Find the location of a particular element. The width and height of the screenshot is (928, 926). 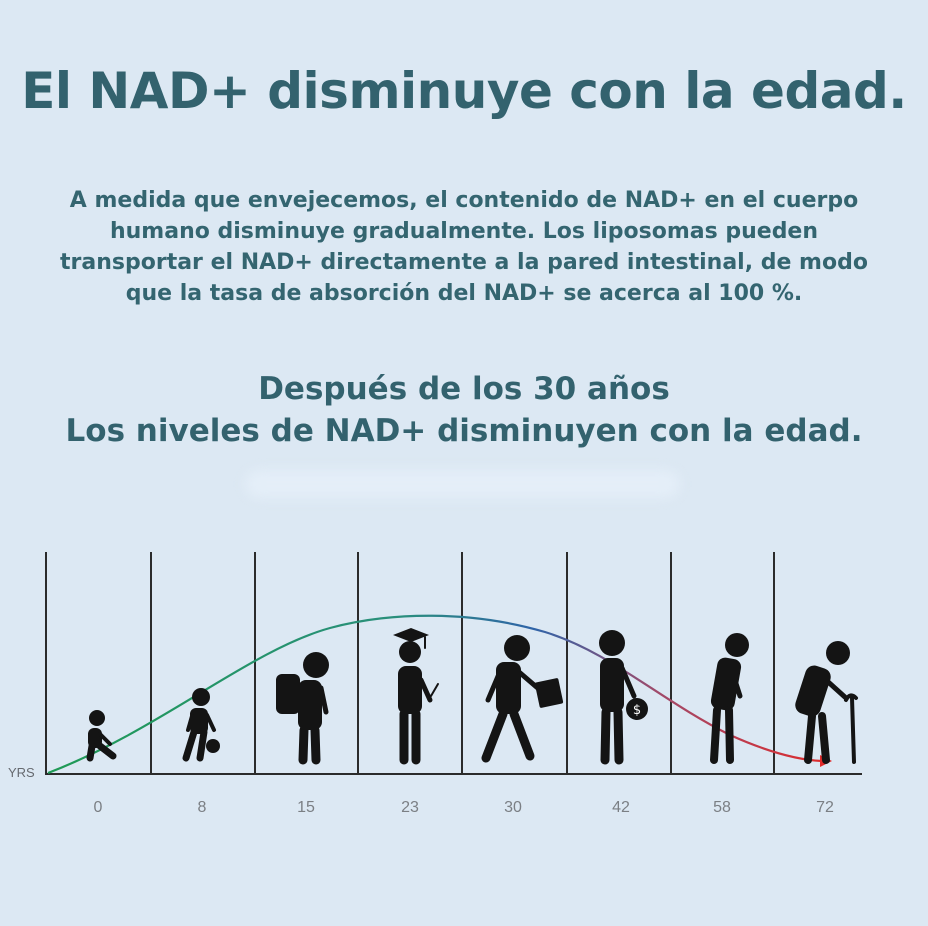

senior-icon is located at coordinates (729, 698).